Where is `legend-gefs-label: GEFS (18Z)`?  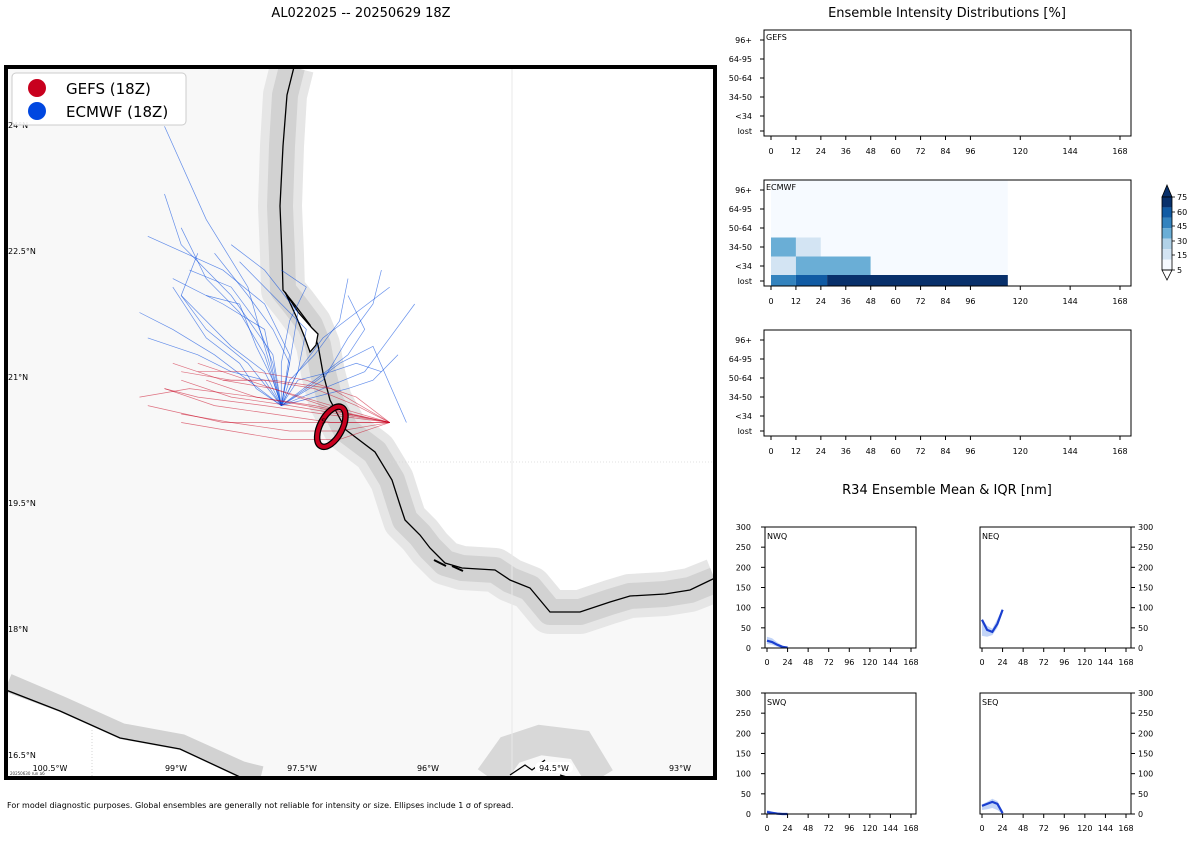
legend-gefs-label: GEFS (18Z) is located at coordinates (108, 89).